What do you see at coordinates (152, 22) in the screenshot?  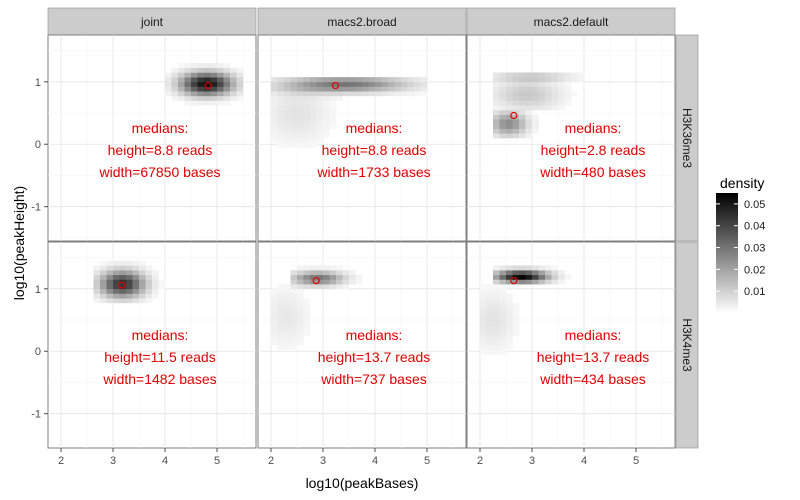 I see `column-strip-label: joint` at bounding box center [152, 22].